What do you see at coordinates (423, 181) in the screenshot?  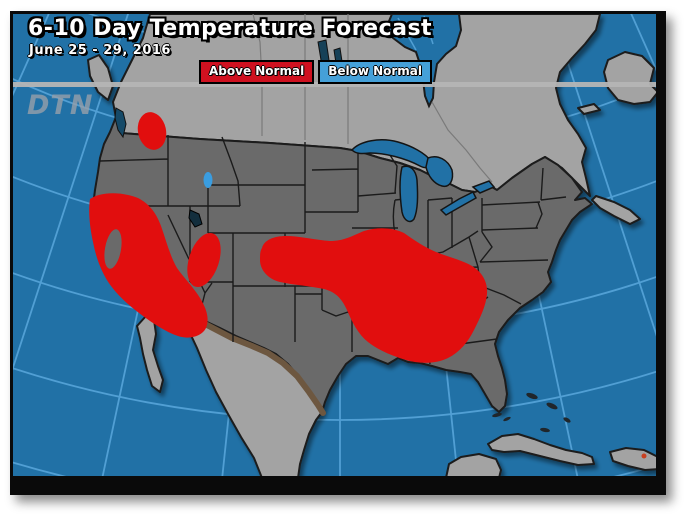 I see `great-lakes` at bounding box center [423, 181].